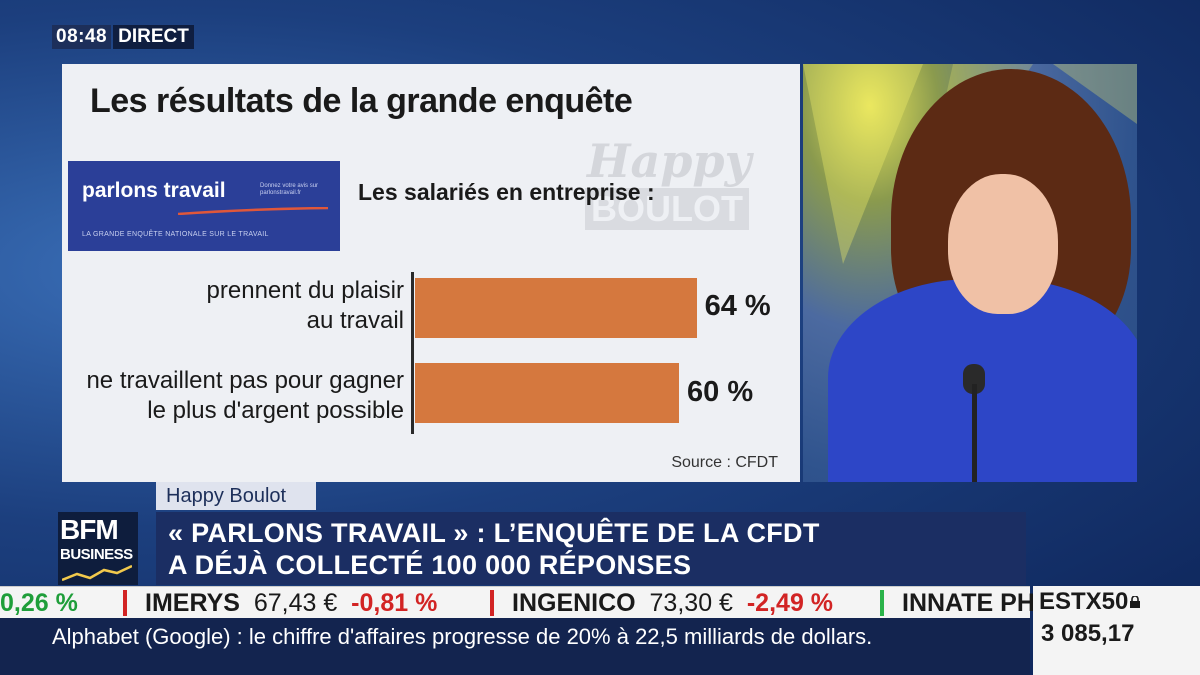  Describe the element at coordinates (724, 462) in the screenshot. I see `chart-source: Source : CFDT` at that location.